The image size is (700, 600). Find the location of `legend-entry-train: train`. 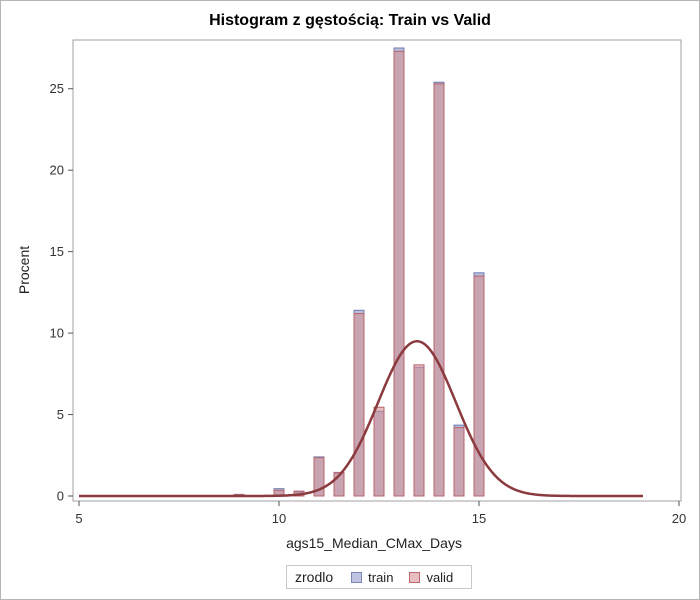

legend-entry-train: train is located at coordinates (372, 577).